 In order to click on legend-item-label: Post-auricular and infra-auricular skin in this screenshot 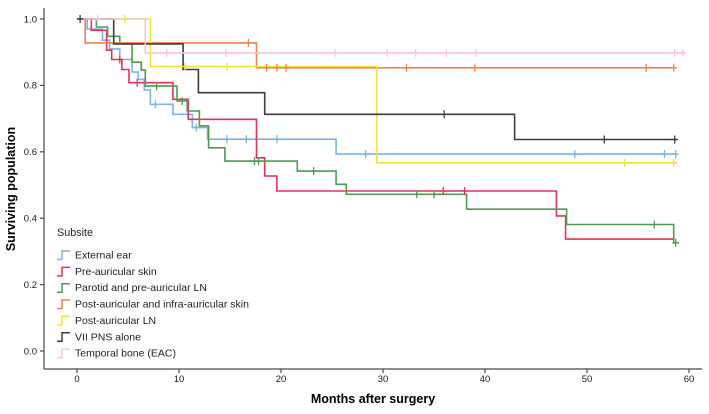, I will do `click(162, 305)`.